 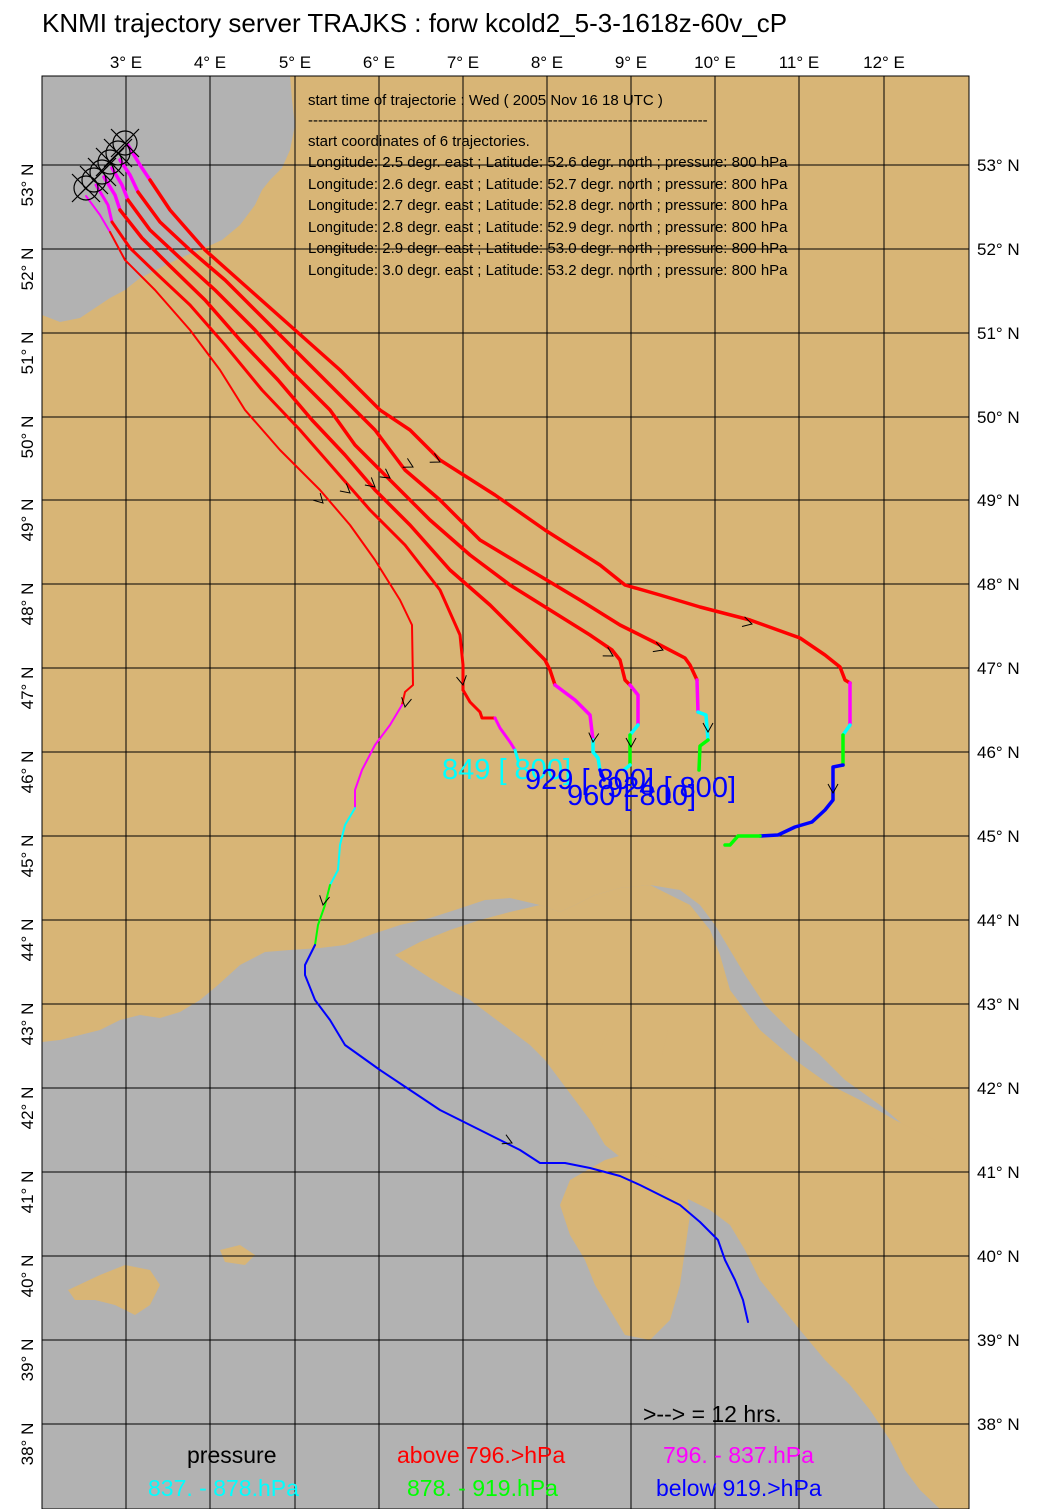 What do you see at coordinates (625, 1245) in the screenshot?
I see `land-sardinia` at bounding box center [625, 1245].